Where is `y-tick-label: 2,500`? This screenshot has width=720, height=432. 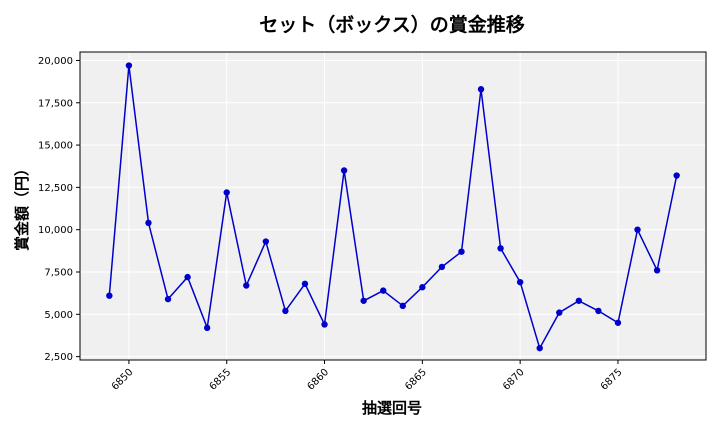
y-tick-label: 2,500 is located at coordinates (58, 357).